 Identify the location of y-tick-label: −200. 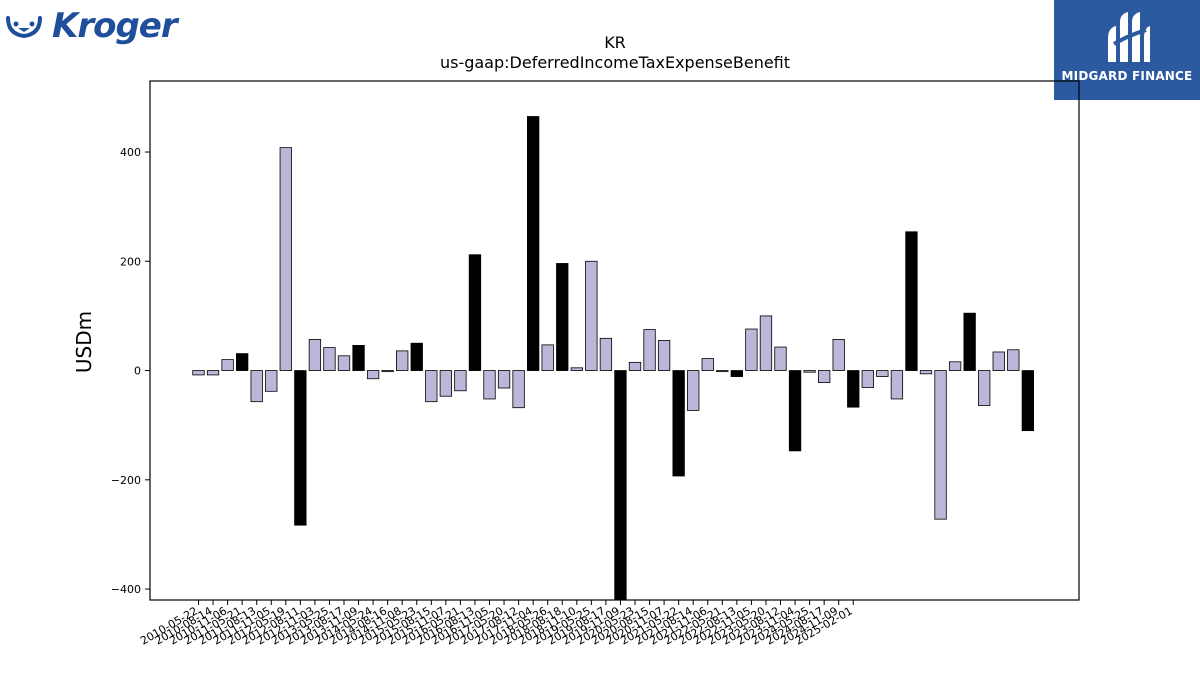
(126, 480).